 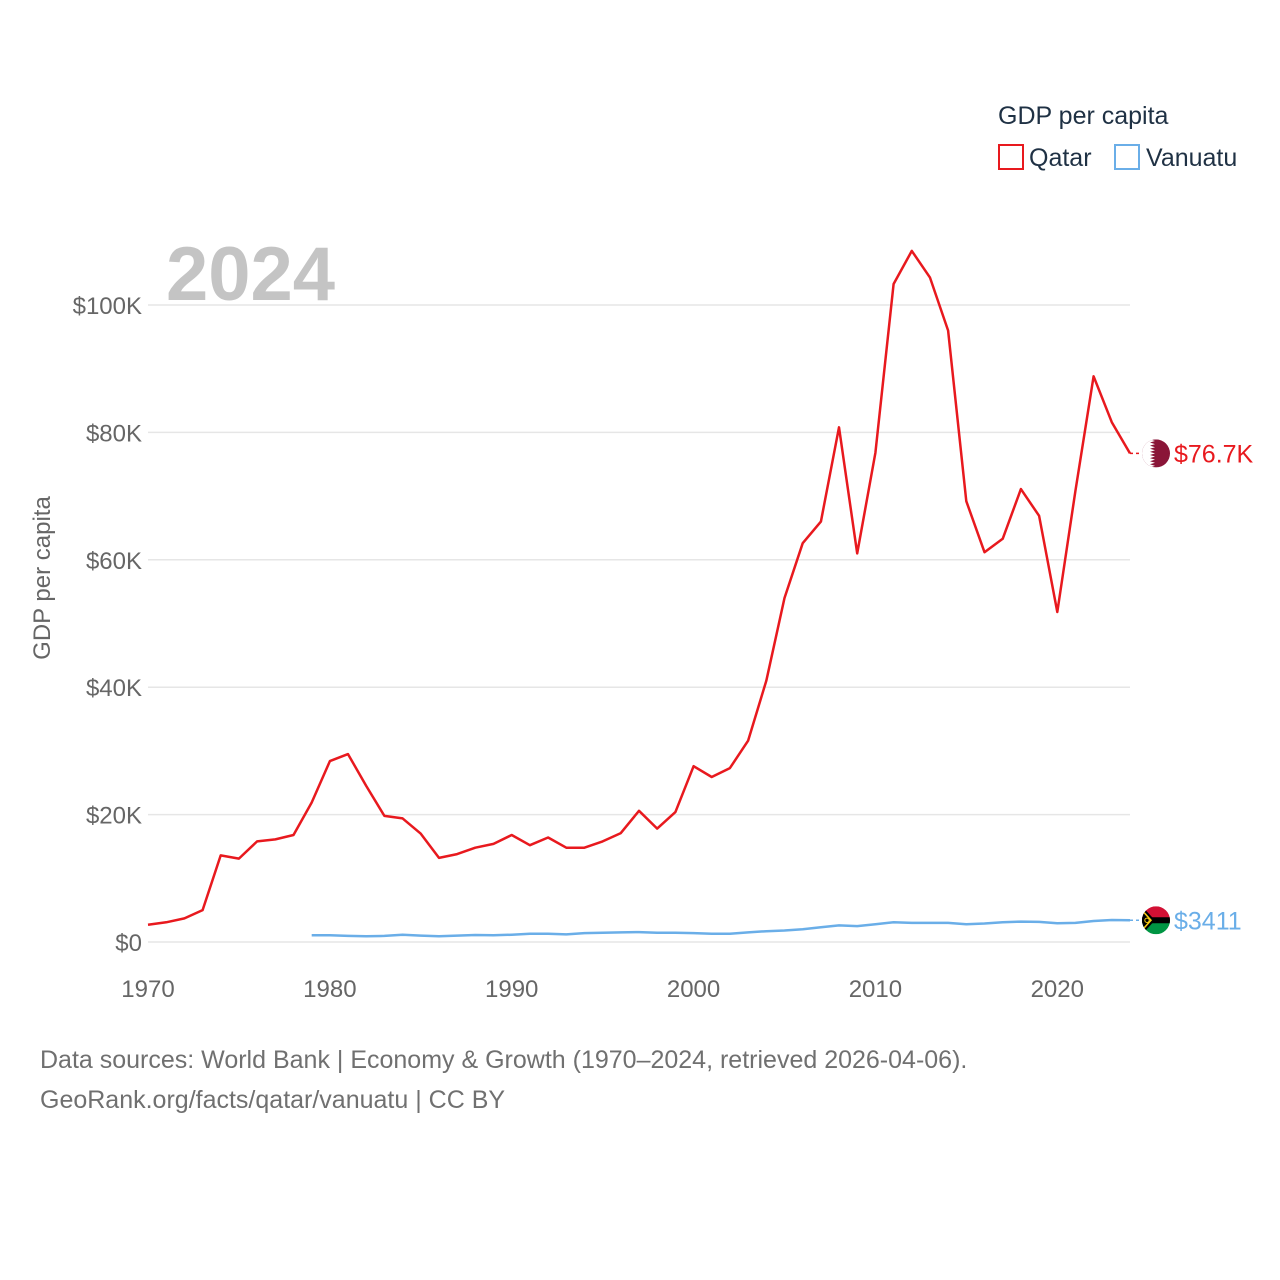 What do you see at coordinates (1156, 920) in the screenshot?
I see `vanuatu-flag-icon` at bounding box center [1156, 920].